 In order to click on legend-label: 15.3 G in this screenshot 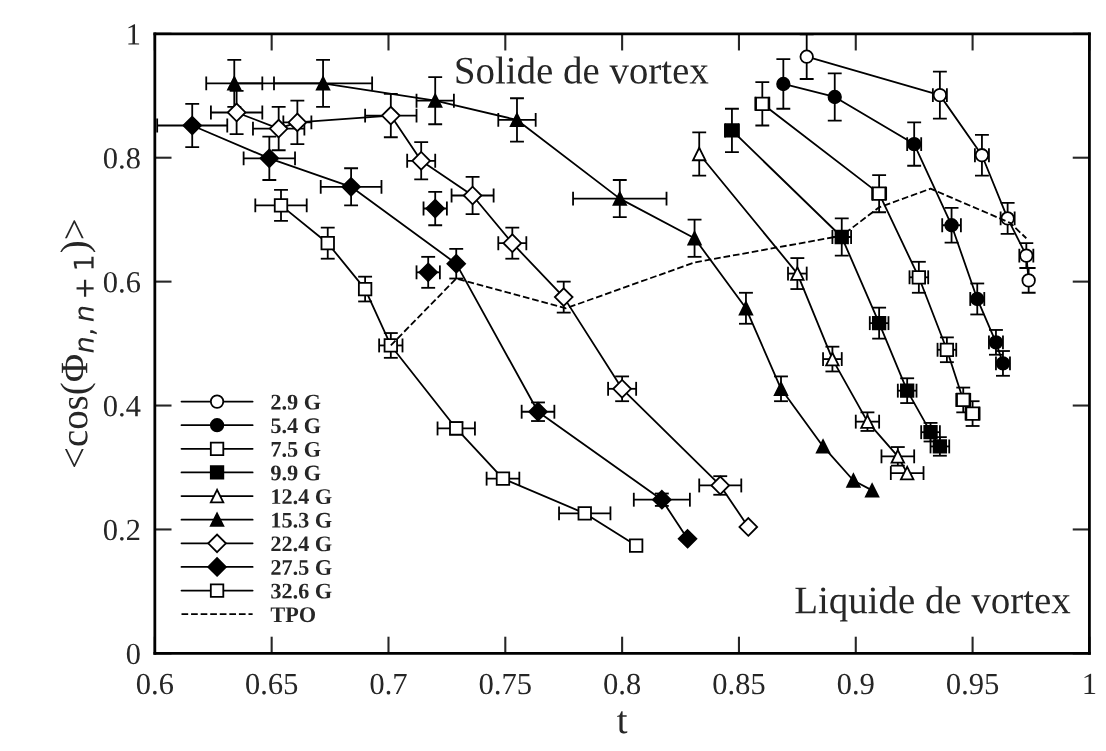, I will do `click(302, 520)`.